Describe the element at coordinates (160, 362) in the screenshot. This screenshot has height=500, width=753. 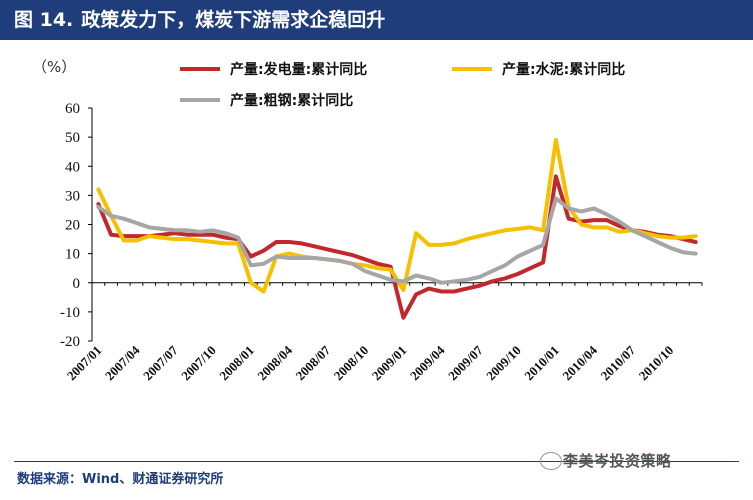
I see `x-tick-label: 2007/07` at that location.